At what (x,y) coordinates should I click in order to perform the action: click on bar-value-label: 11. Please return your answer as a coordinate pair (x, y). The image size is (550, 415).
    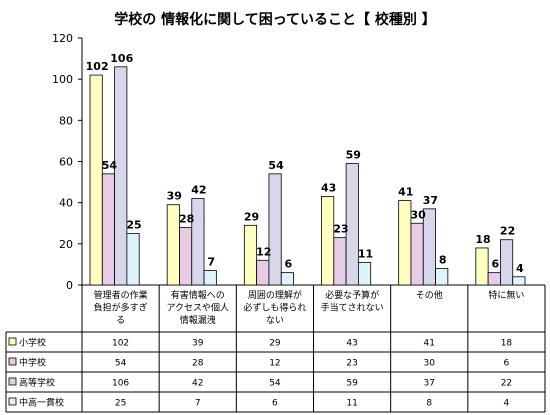
    Looking at the image, I should click on (365, 253).